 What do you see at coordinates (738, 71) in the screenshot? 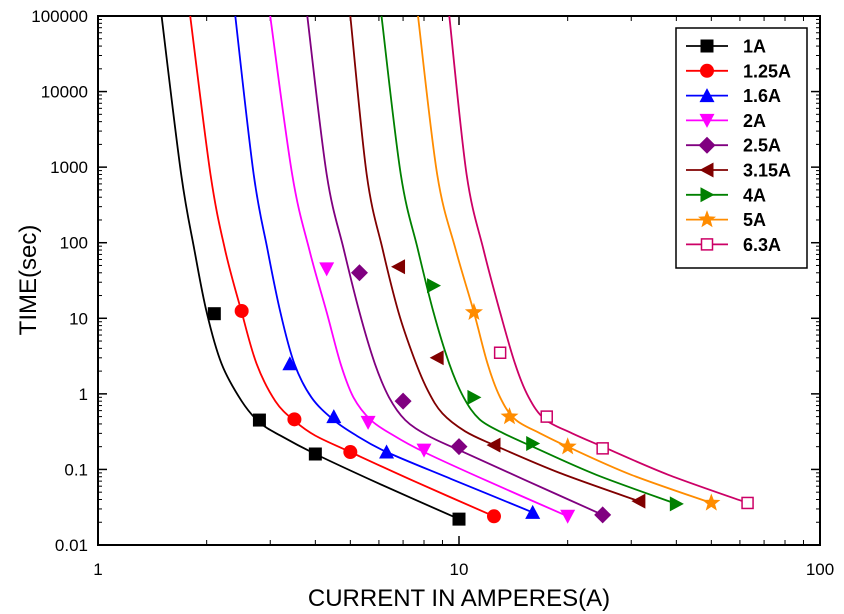
I see `legend-item: 1.25A` at bounding box center [738, 71].